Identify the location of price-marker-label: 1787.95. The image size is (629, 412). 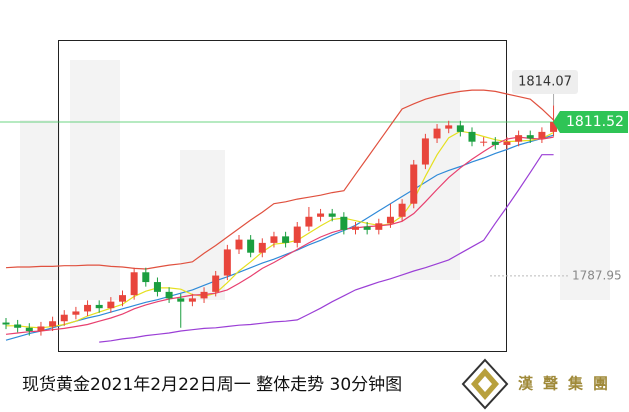
(597, 275).